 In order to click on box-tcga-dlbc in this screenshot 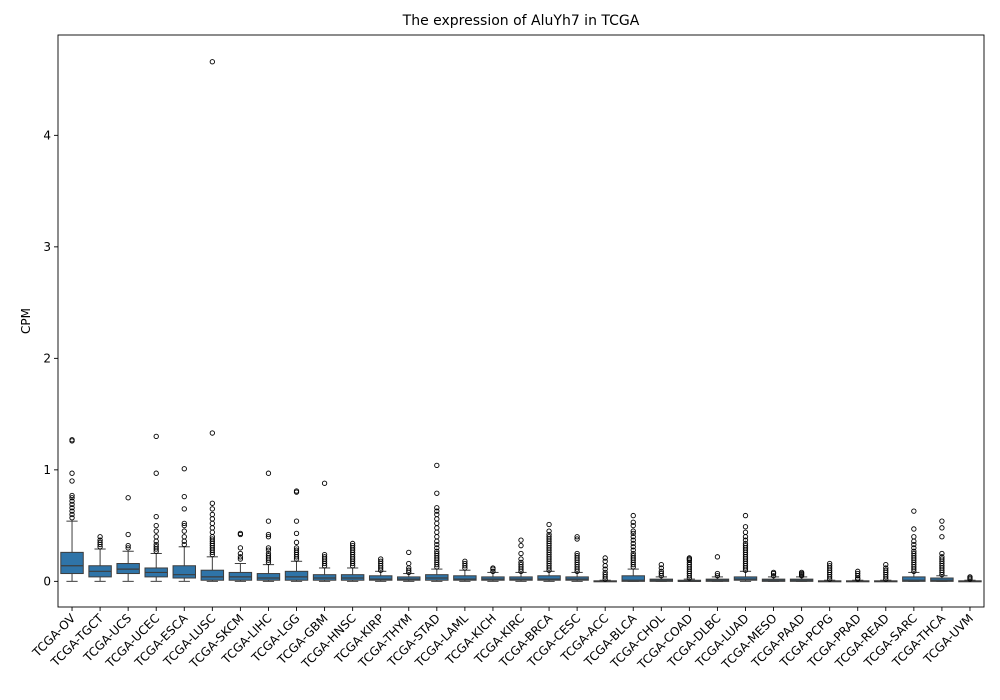, I will do `click(717, 568)`.